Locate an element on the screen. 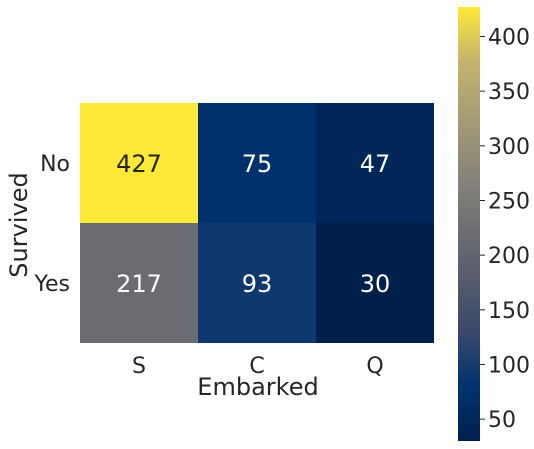 The width and height of the screenshot is (534, 449). colorbar-tick-label: 250 is located at coordinates (509, 201).